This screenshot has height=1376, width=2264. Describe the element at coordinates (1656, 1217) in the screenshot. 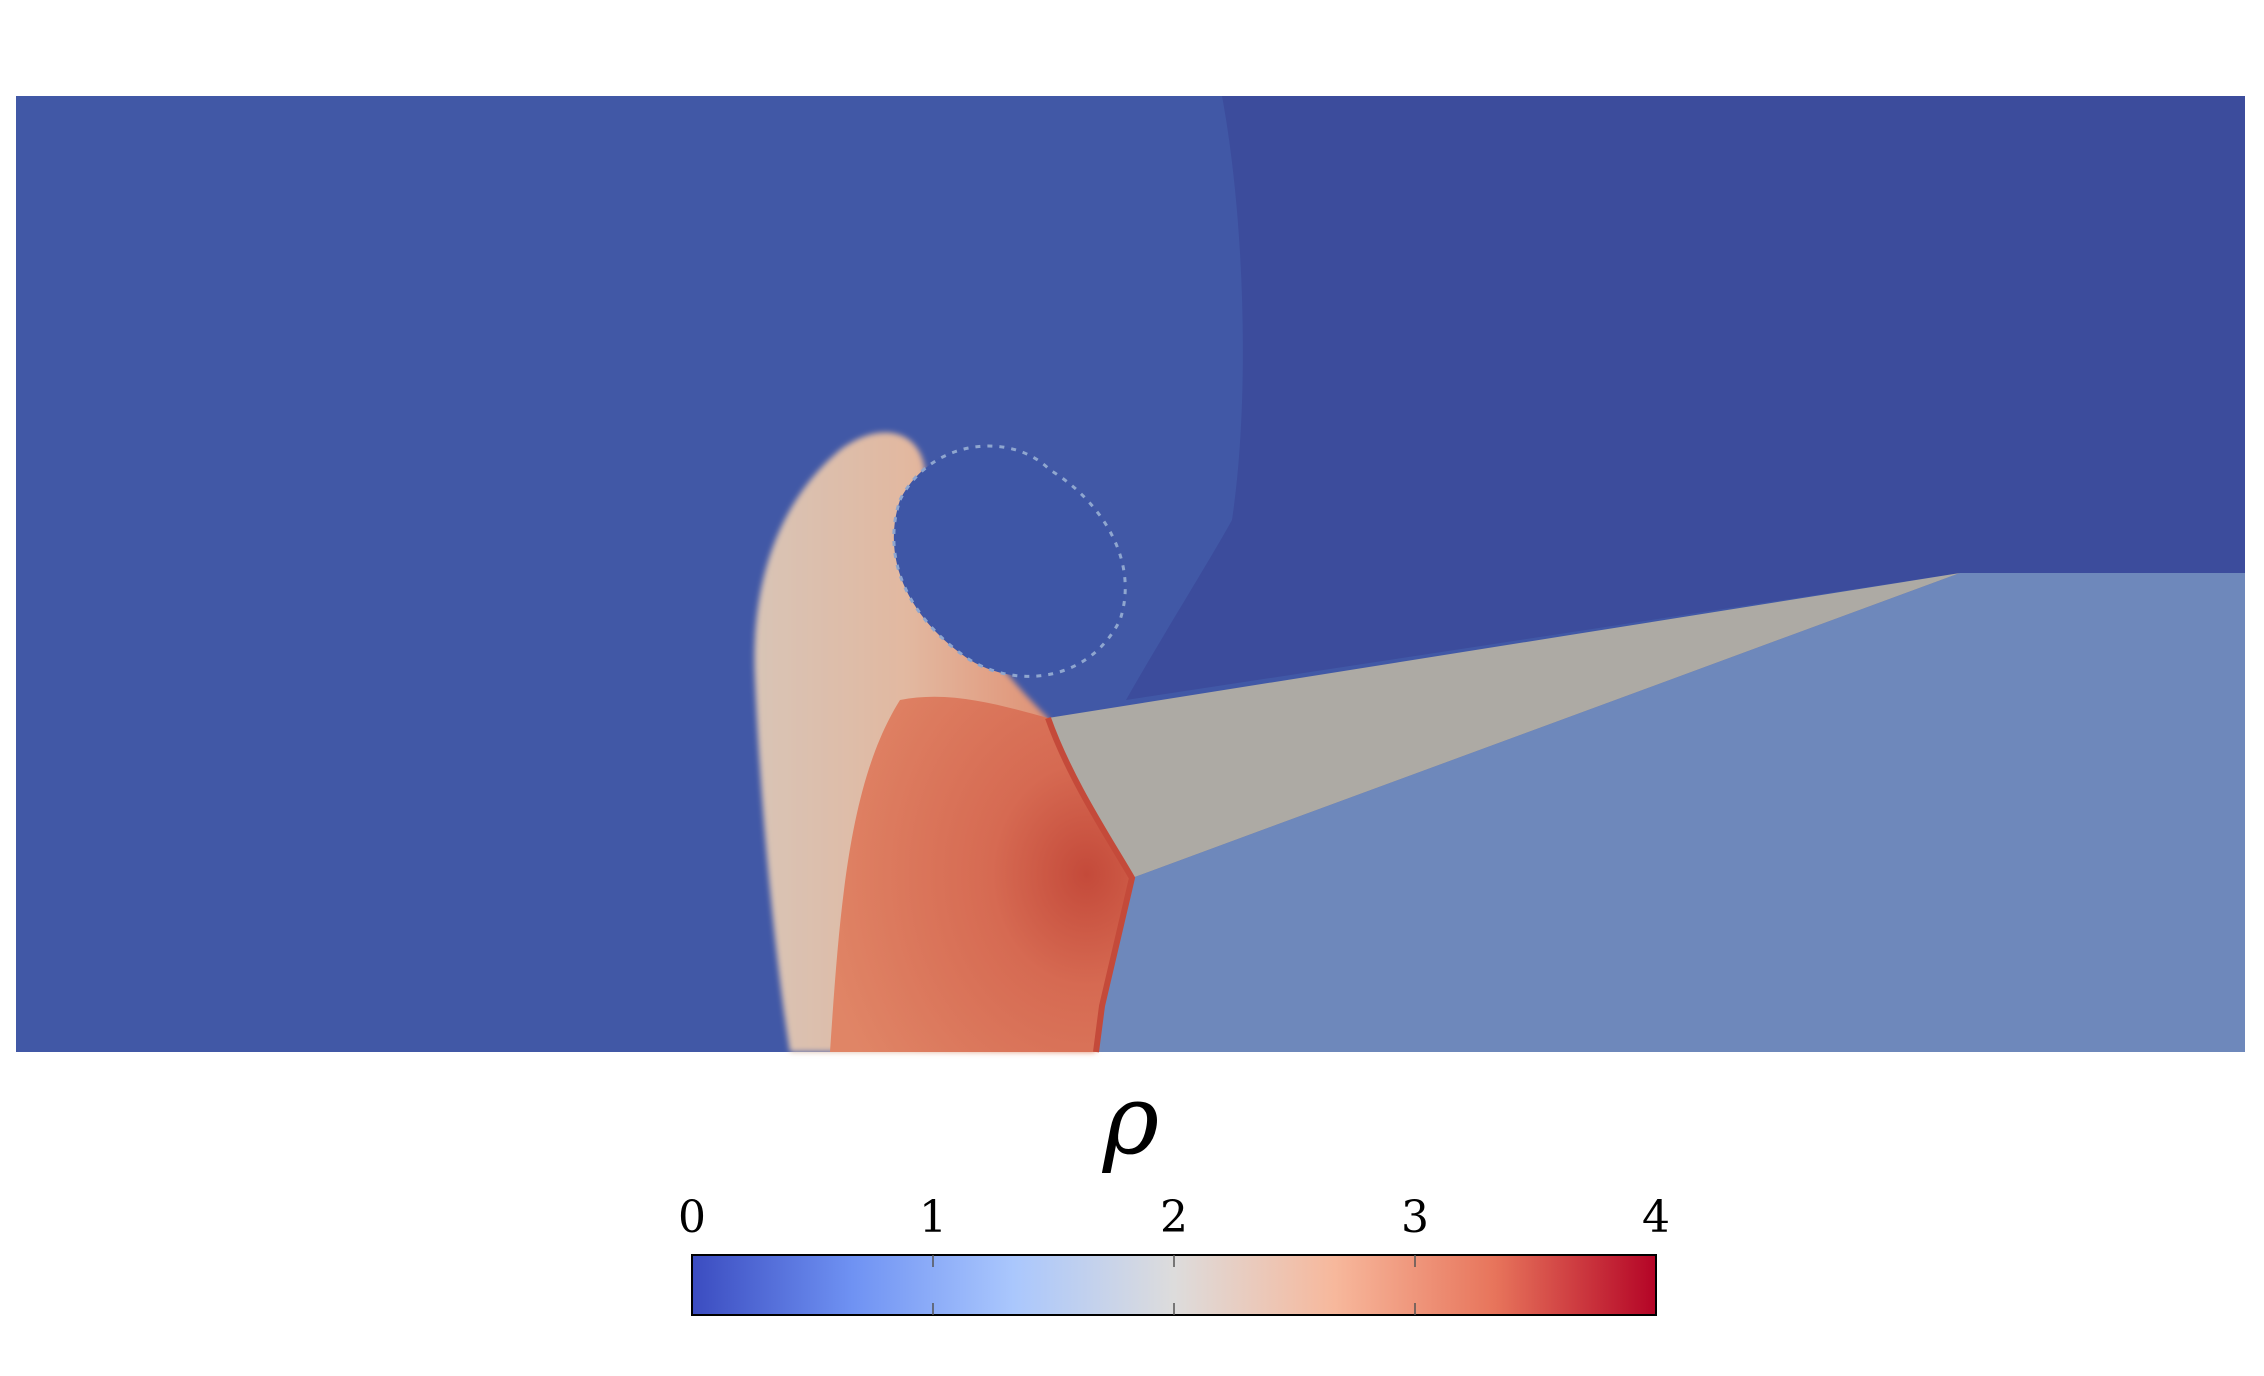

I see `colorbar-tick-label: 4` at that location.